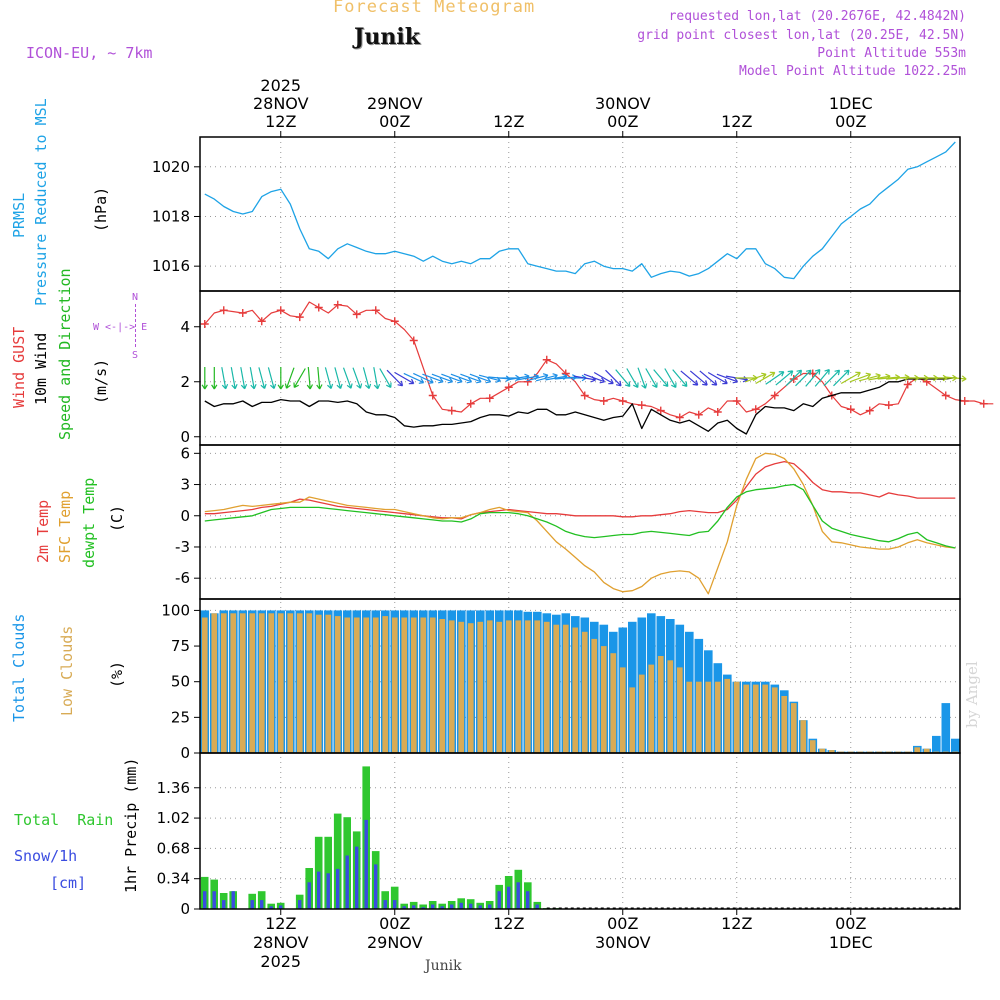 This screenshot has height=1000, width=1000. I want to click on precip-snow-label: Snow/1h, so click(45, 856).